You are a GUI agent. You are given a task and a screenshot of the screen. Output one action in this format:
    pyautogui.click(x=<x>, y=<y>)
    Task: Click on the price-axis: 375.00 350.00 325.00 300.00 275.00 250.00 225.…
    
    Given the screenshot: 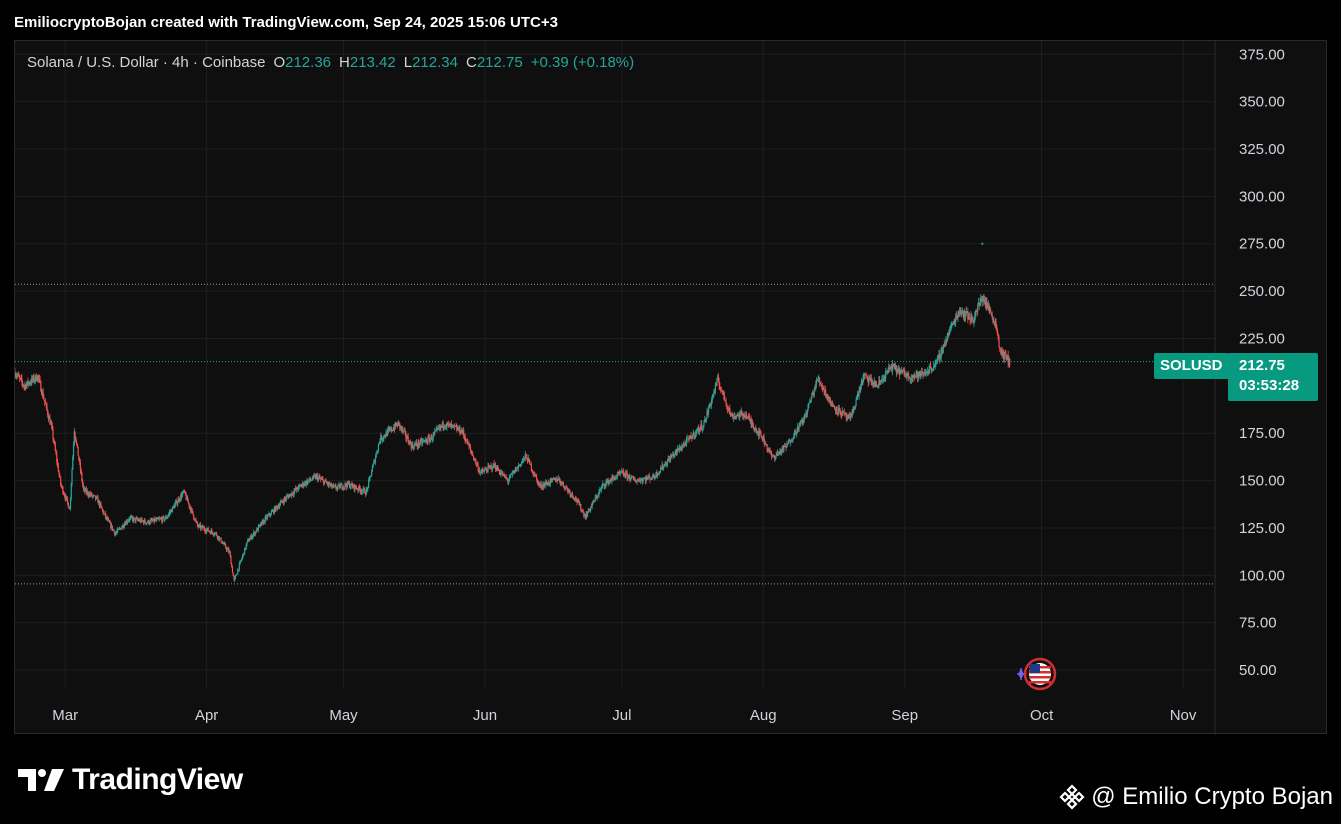 What is the action you would take?
    pyautogui.click(x=1262, y=362)
    